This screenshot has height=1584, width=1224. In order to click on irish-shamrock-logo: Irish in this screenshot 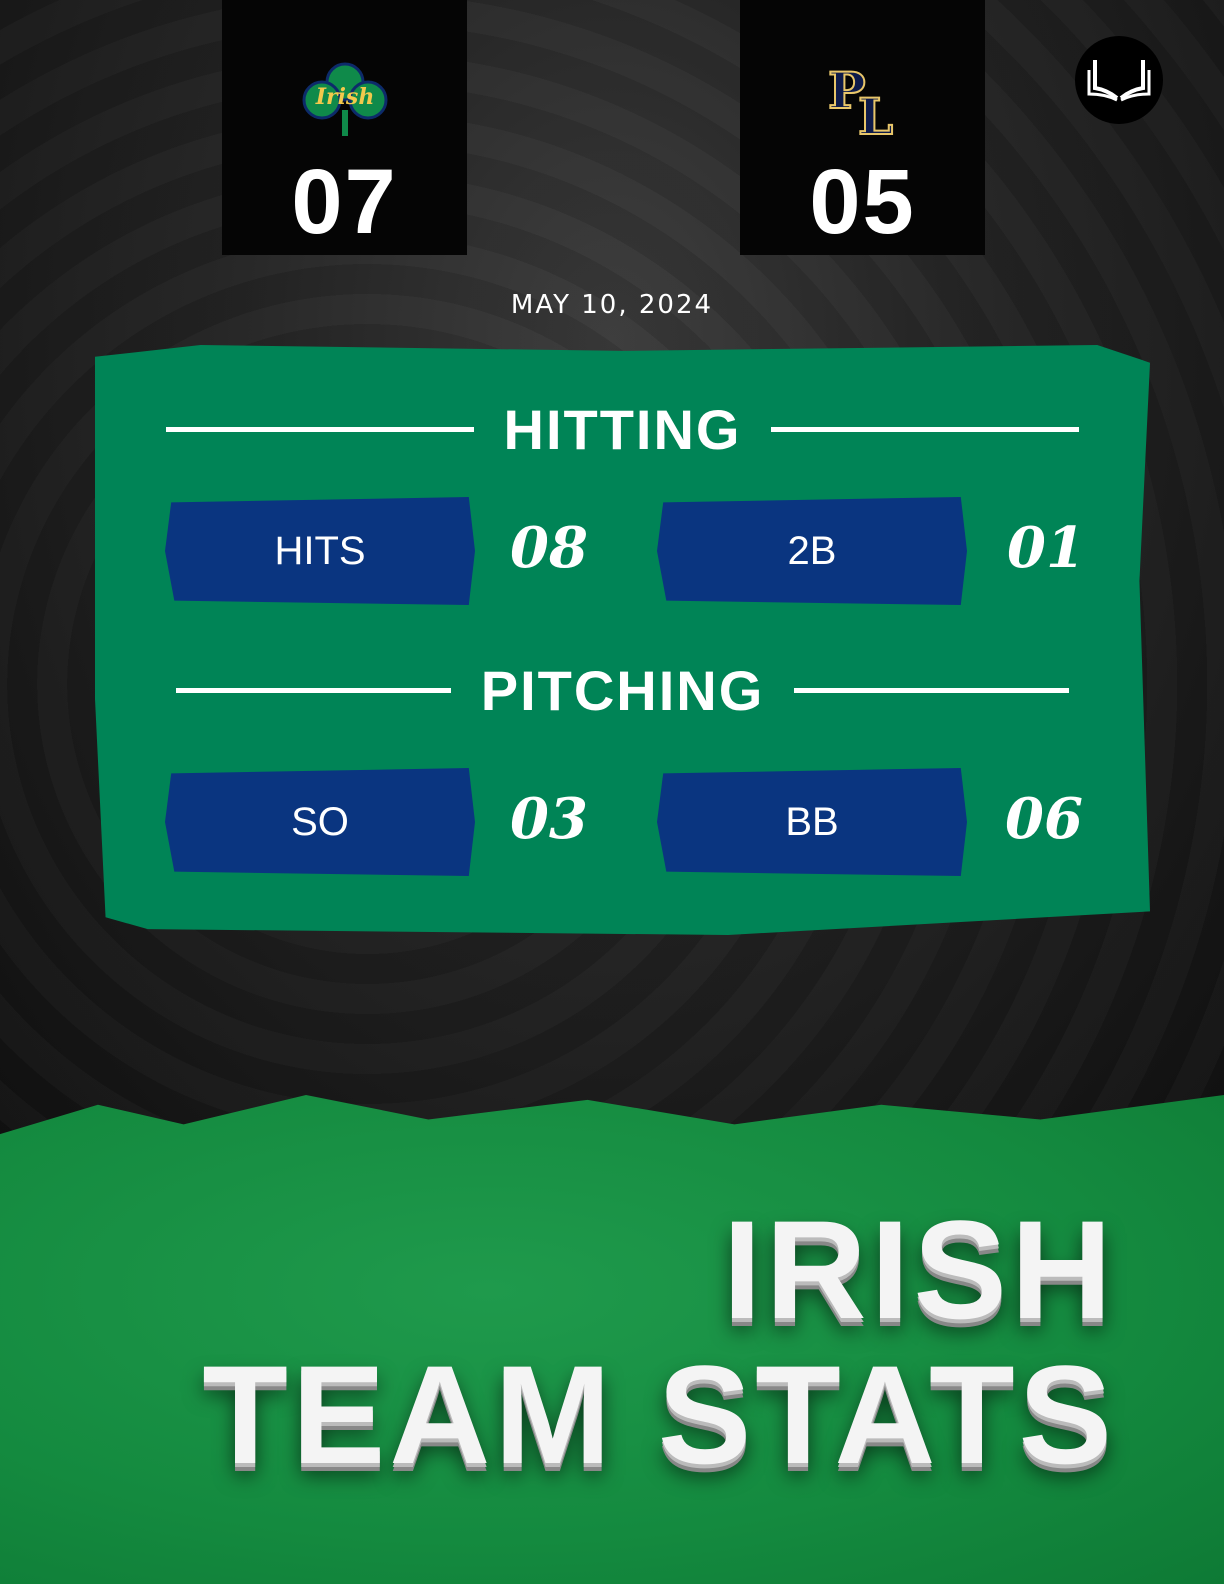, I will do `click(344, 99)`.